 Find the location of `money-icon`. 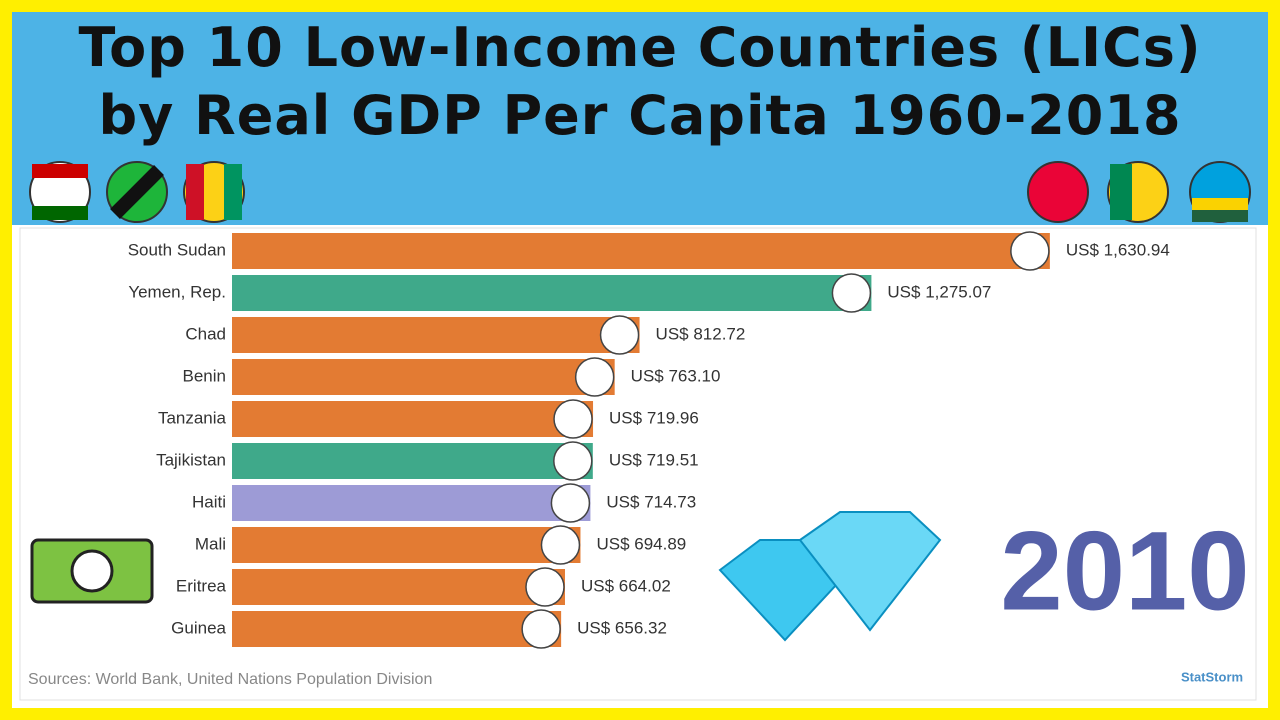

money-icon is located at coordinates (92, 571).